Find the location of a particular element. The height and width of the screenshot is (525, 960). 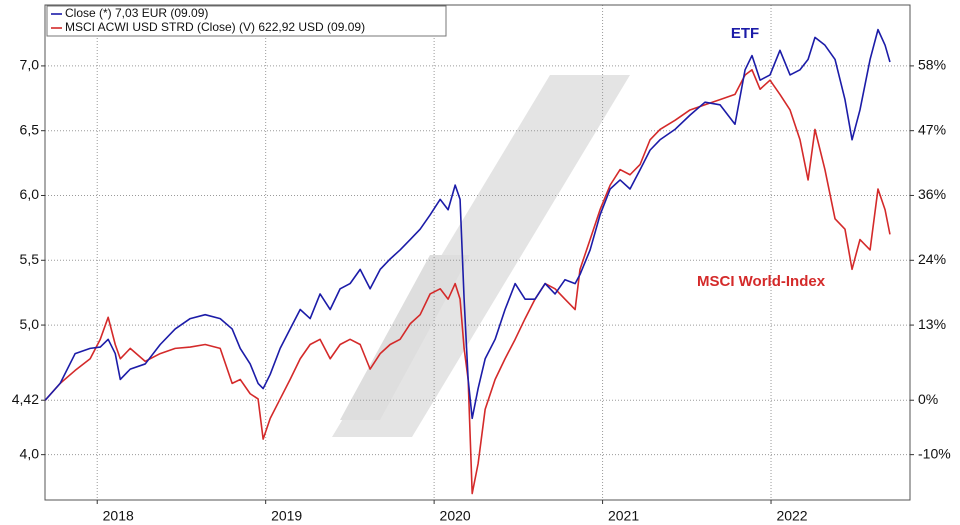

annotation: ETF is located at coordinates (745, 33).